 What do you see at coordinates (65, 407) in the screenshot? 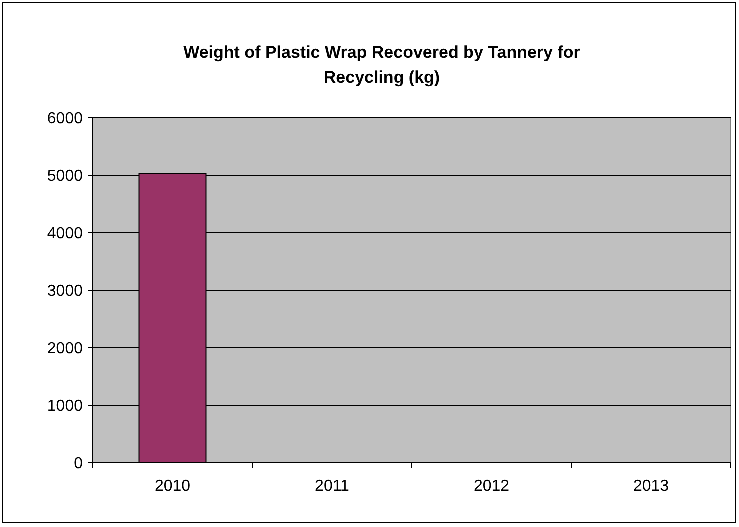
I see `y-tick-label: 1000` at bounding box center [65, 407].